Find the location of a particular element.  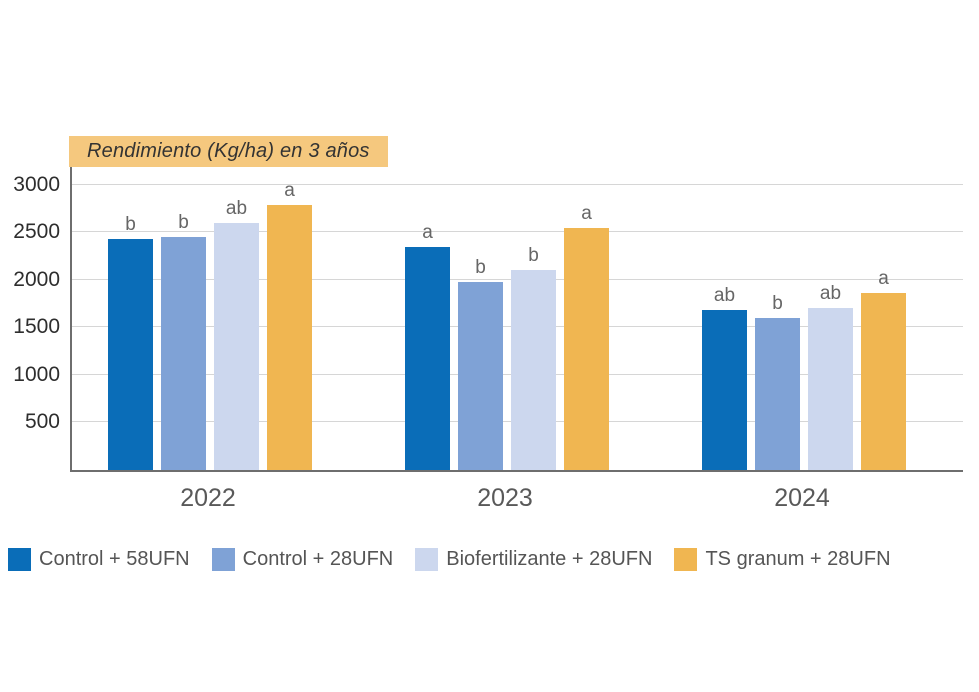

bar-2022-Control + 28UFN is located at coordinates (183, 353).